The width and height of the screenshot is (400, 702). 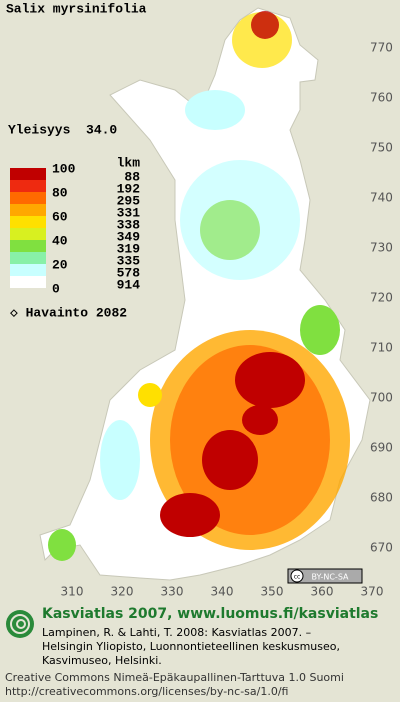 I want to click on legend-count: 578, so click(x=129, y=272).